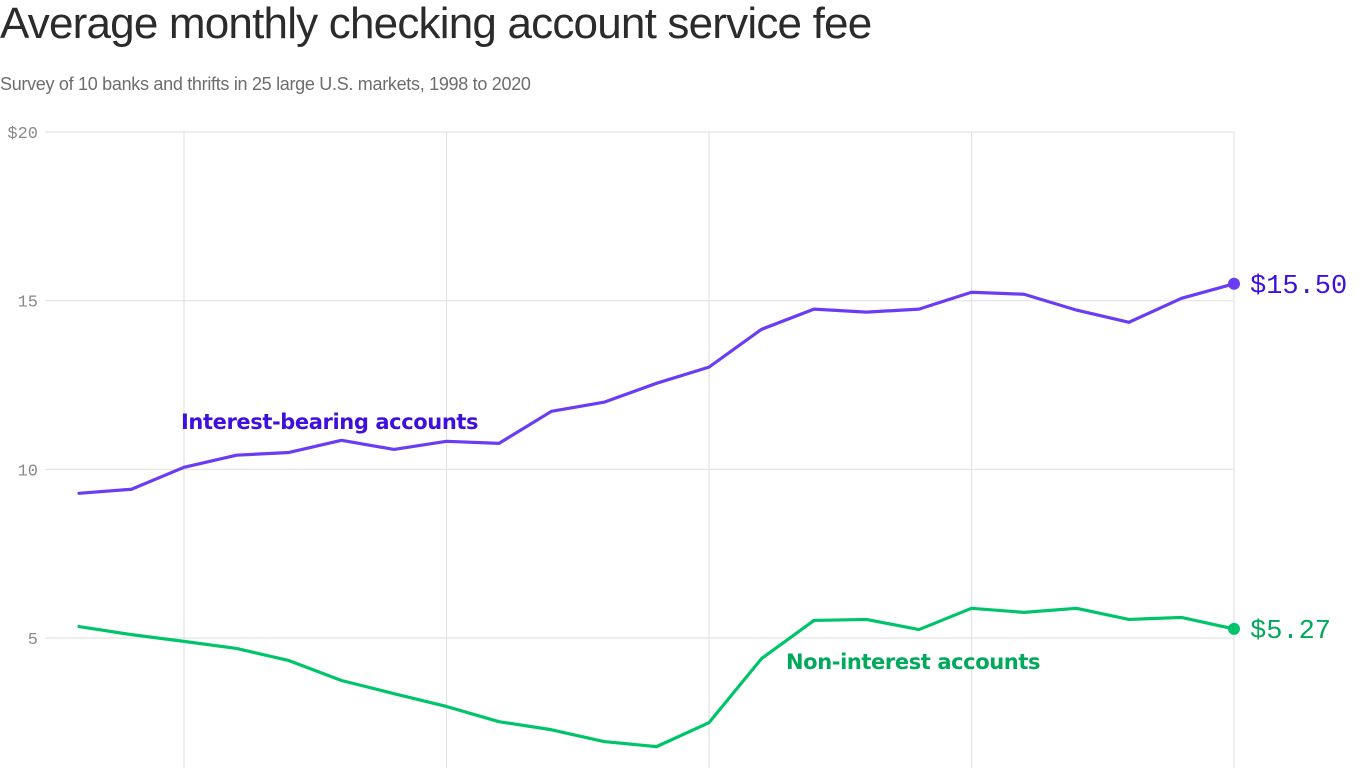  Describe the element at coordinates (28, 303) in the screenshot. I see `y-tick-label: 15` at that location.